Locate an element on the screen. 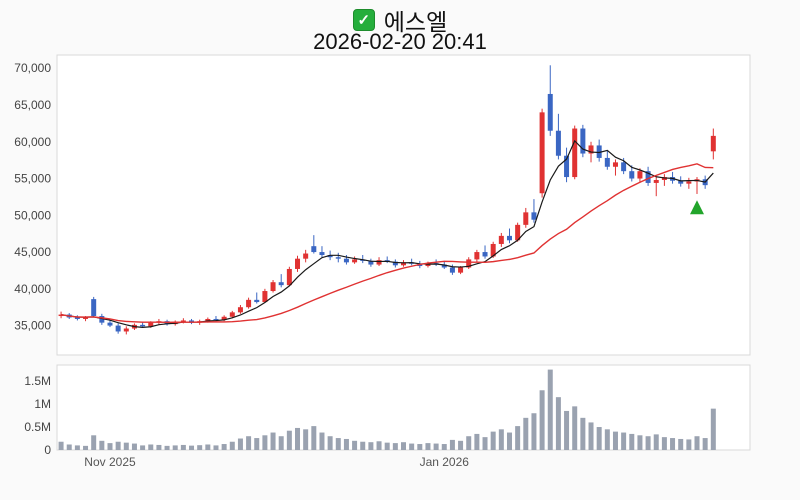 This screenshot has width=800, height=500. chart-datetime: 2026-02-20 20:41 is located at coordinates (400, 41).